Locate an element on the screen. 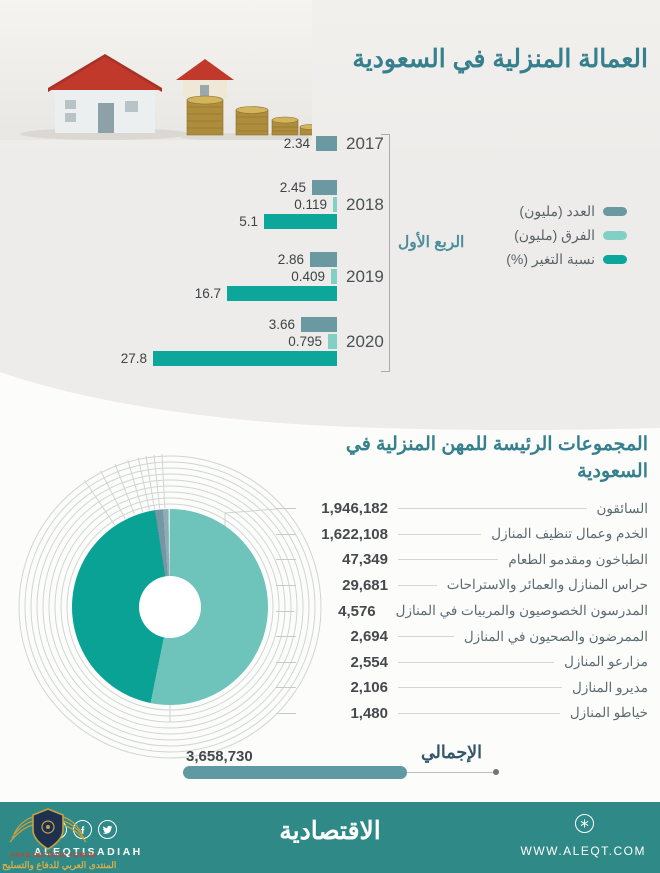 The height and width of the screenshot is (873, 660). bar-value-label: 2.34 is located at coordinates (296, 143).